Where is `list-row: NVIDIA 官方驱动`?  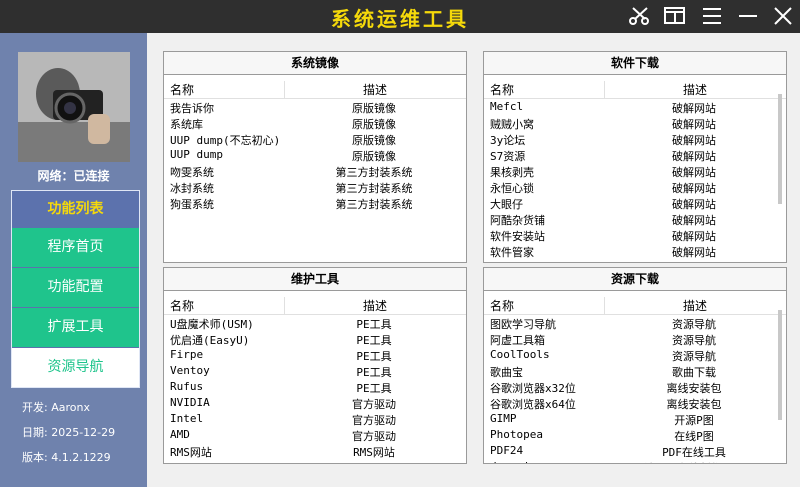
list-row: NVIDIA 官方驱动 is located at coordinates (315, 403).